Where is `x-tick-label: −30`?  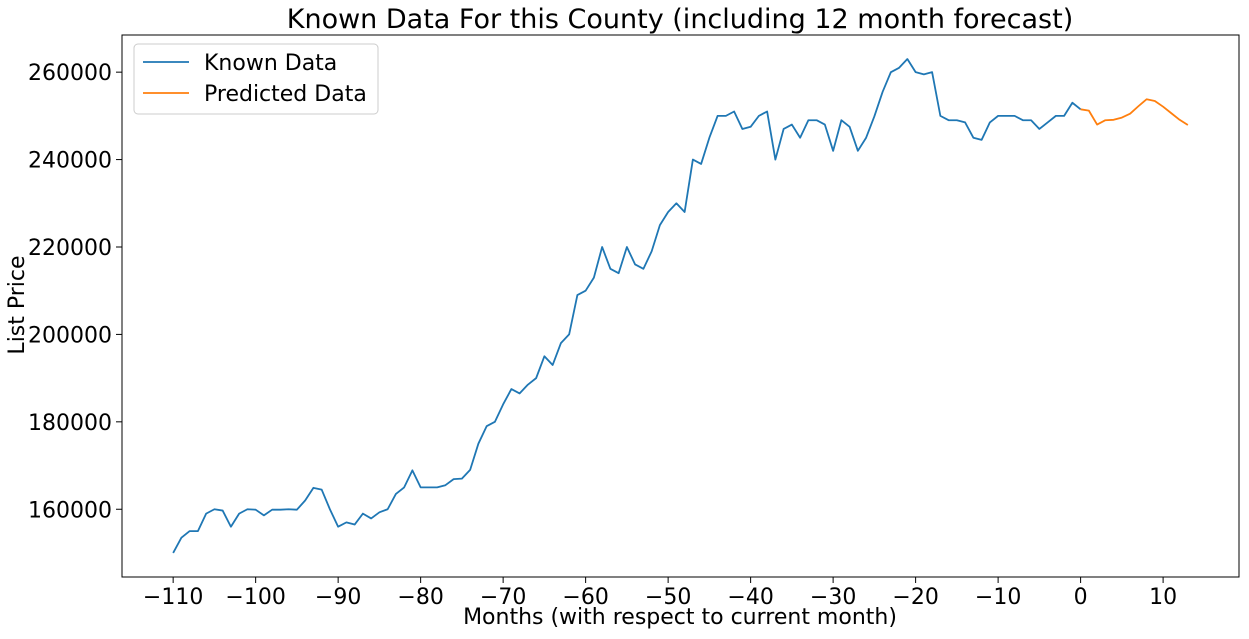 x-tick-label: −30 is located at coordinates (833, 597).